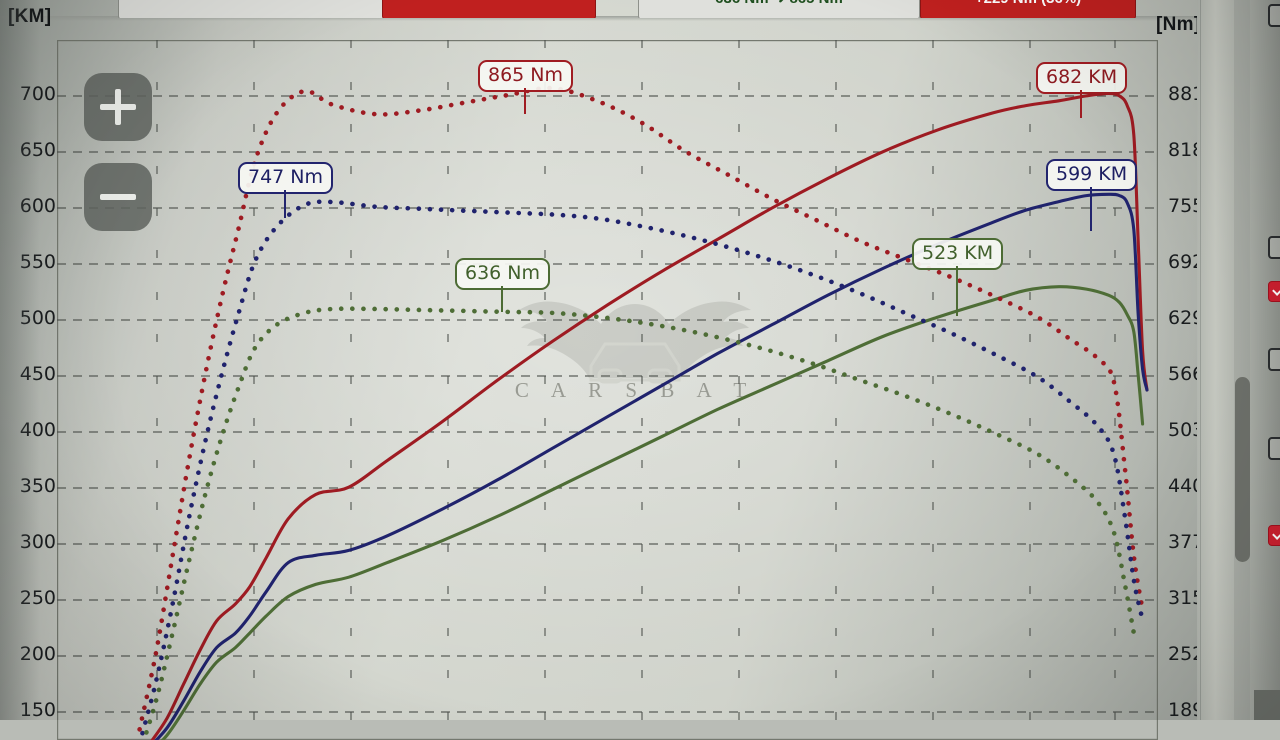  Describe the element at coordinates (525, 101) in the screenshot. I see `callout-torque-red-stem` at that location.